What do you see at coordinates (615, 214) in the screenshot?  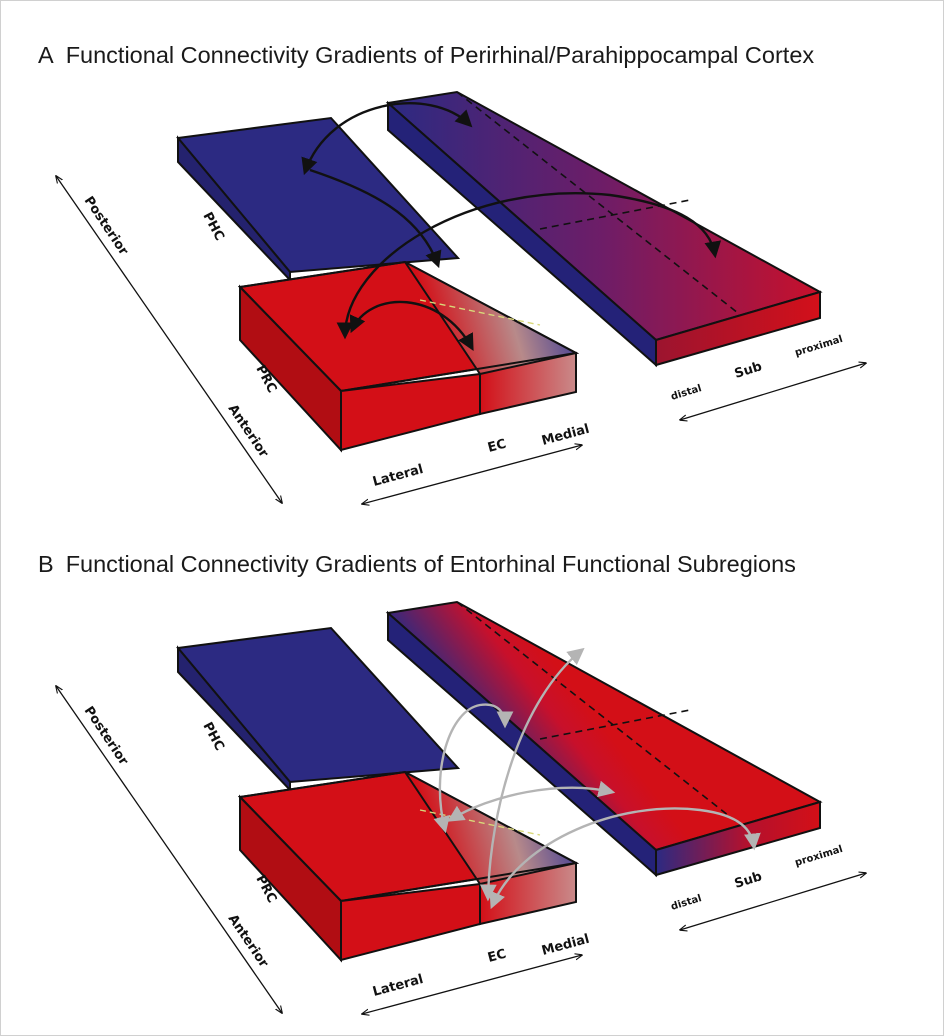 I see `sub-division-line` at bounding box center [615, 214].